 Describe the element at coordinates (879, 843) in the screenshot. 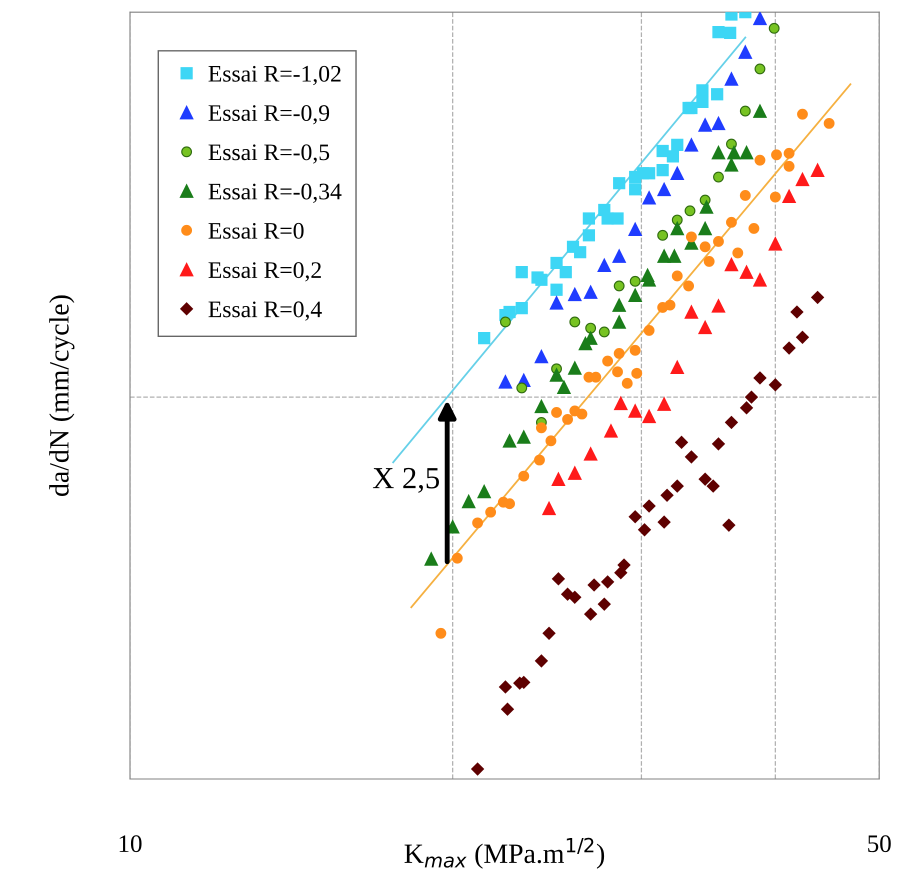

I see `x-tick-label: 50` at that location.